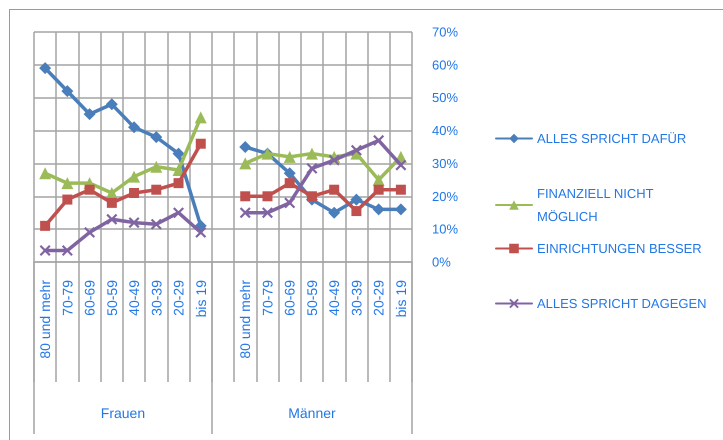 Image resolution: width=723 pixels, height=440 pixels. What do you see at coordinates (597, 205) in the screenshot?
I see `legend-label: FINANZIELL NICHT MÖGLICH` at bounding box center [597, 205].